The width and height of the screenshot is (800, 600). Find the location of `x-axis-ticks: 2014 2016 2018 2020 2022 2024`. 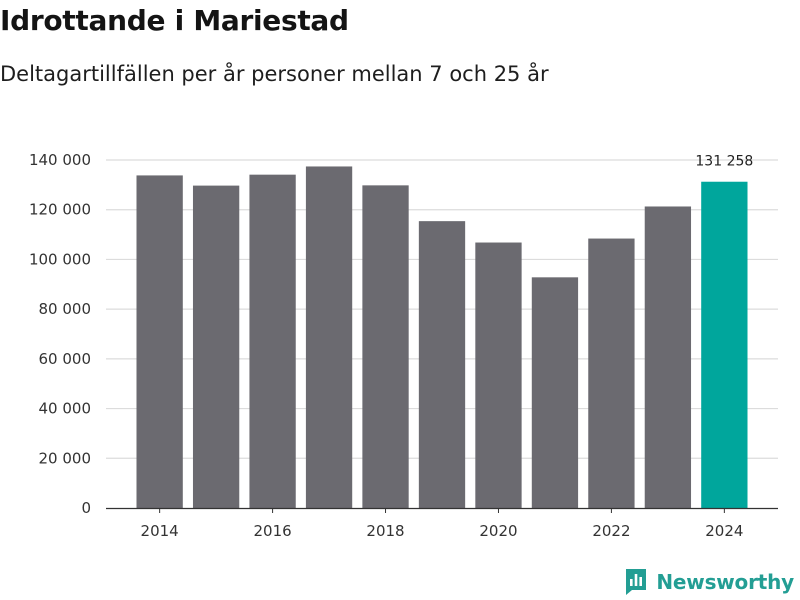

x-axis-ticks: 2014 2016 2018 2020 2022 2024 is located at coordinates (442, 524).